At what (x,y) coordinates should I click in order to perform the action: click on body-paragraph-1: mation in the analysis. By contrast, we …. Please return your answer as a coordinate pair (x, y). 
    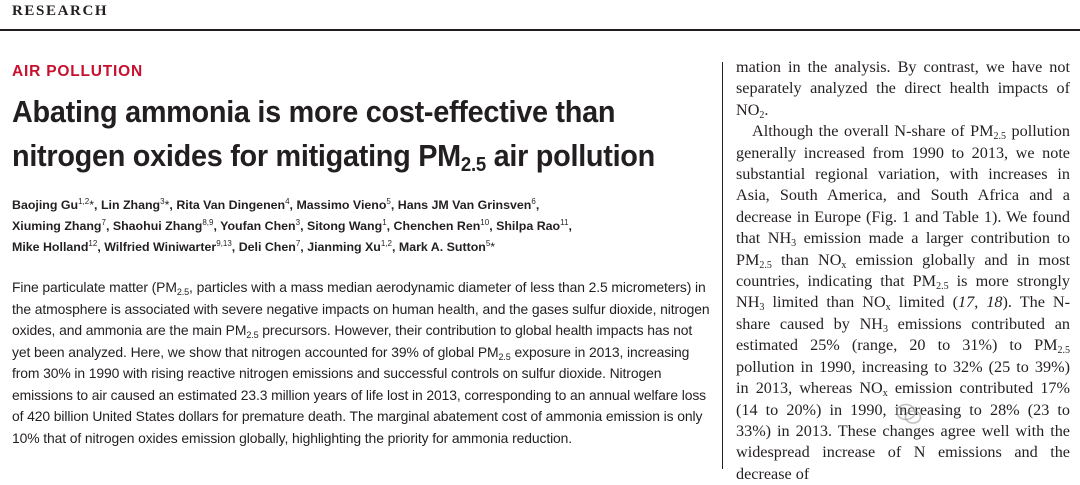
    Looking at the image, I should click on (903, 89).